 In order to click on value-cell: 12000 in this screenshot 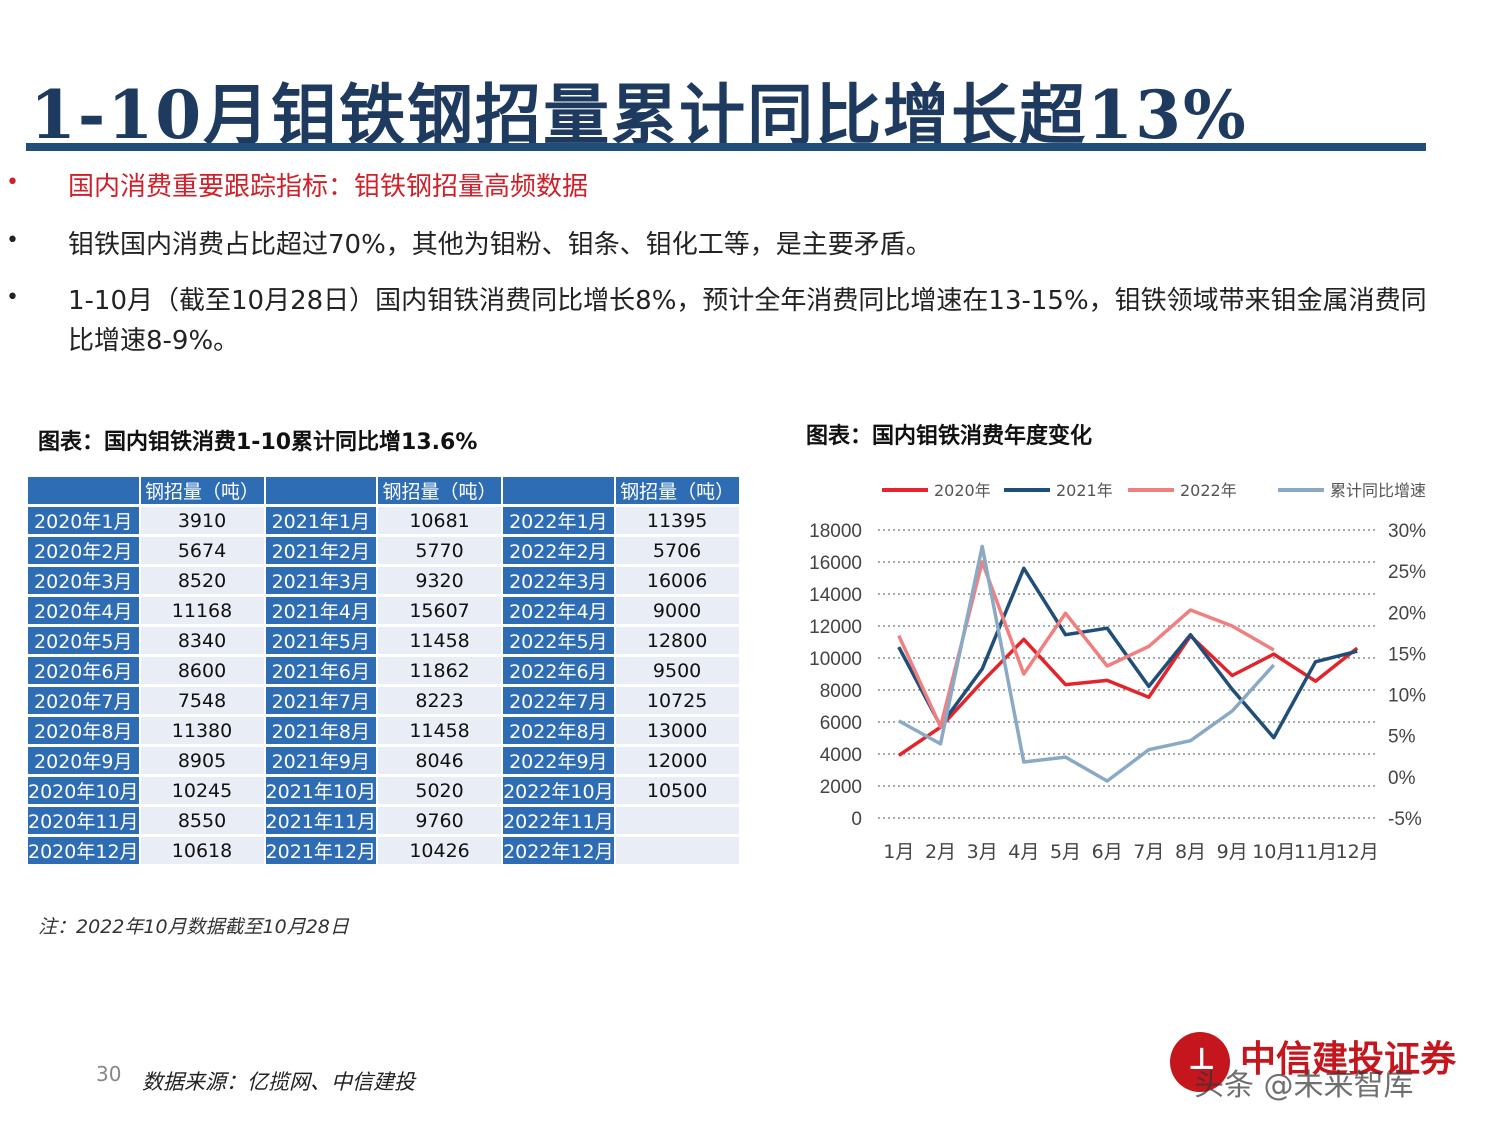, I will do `click(677, 760)`.